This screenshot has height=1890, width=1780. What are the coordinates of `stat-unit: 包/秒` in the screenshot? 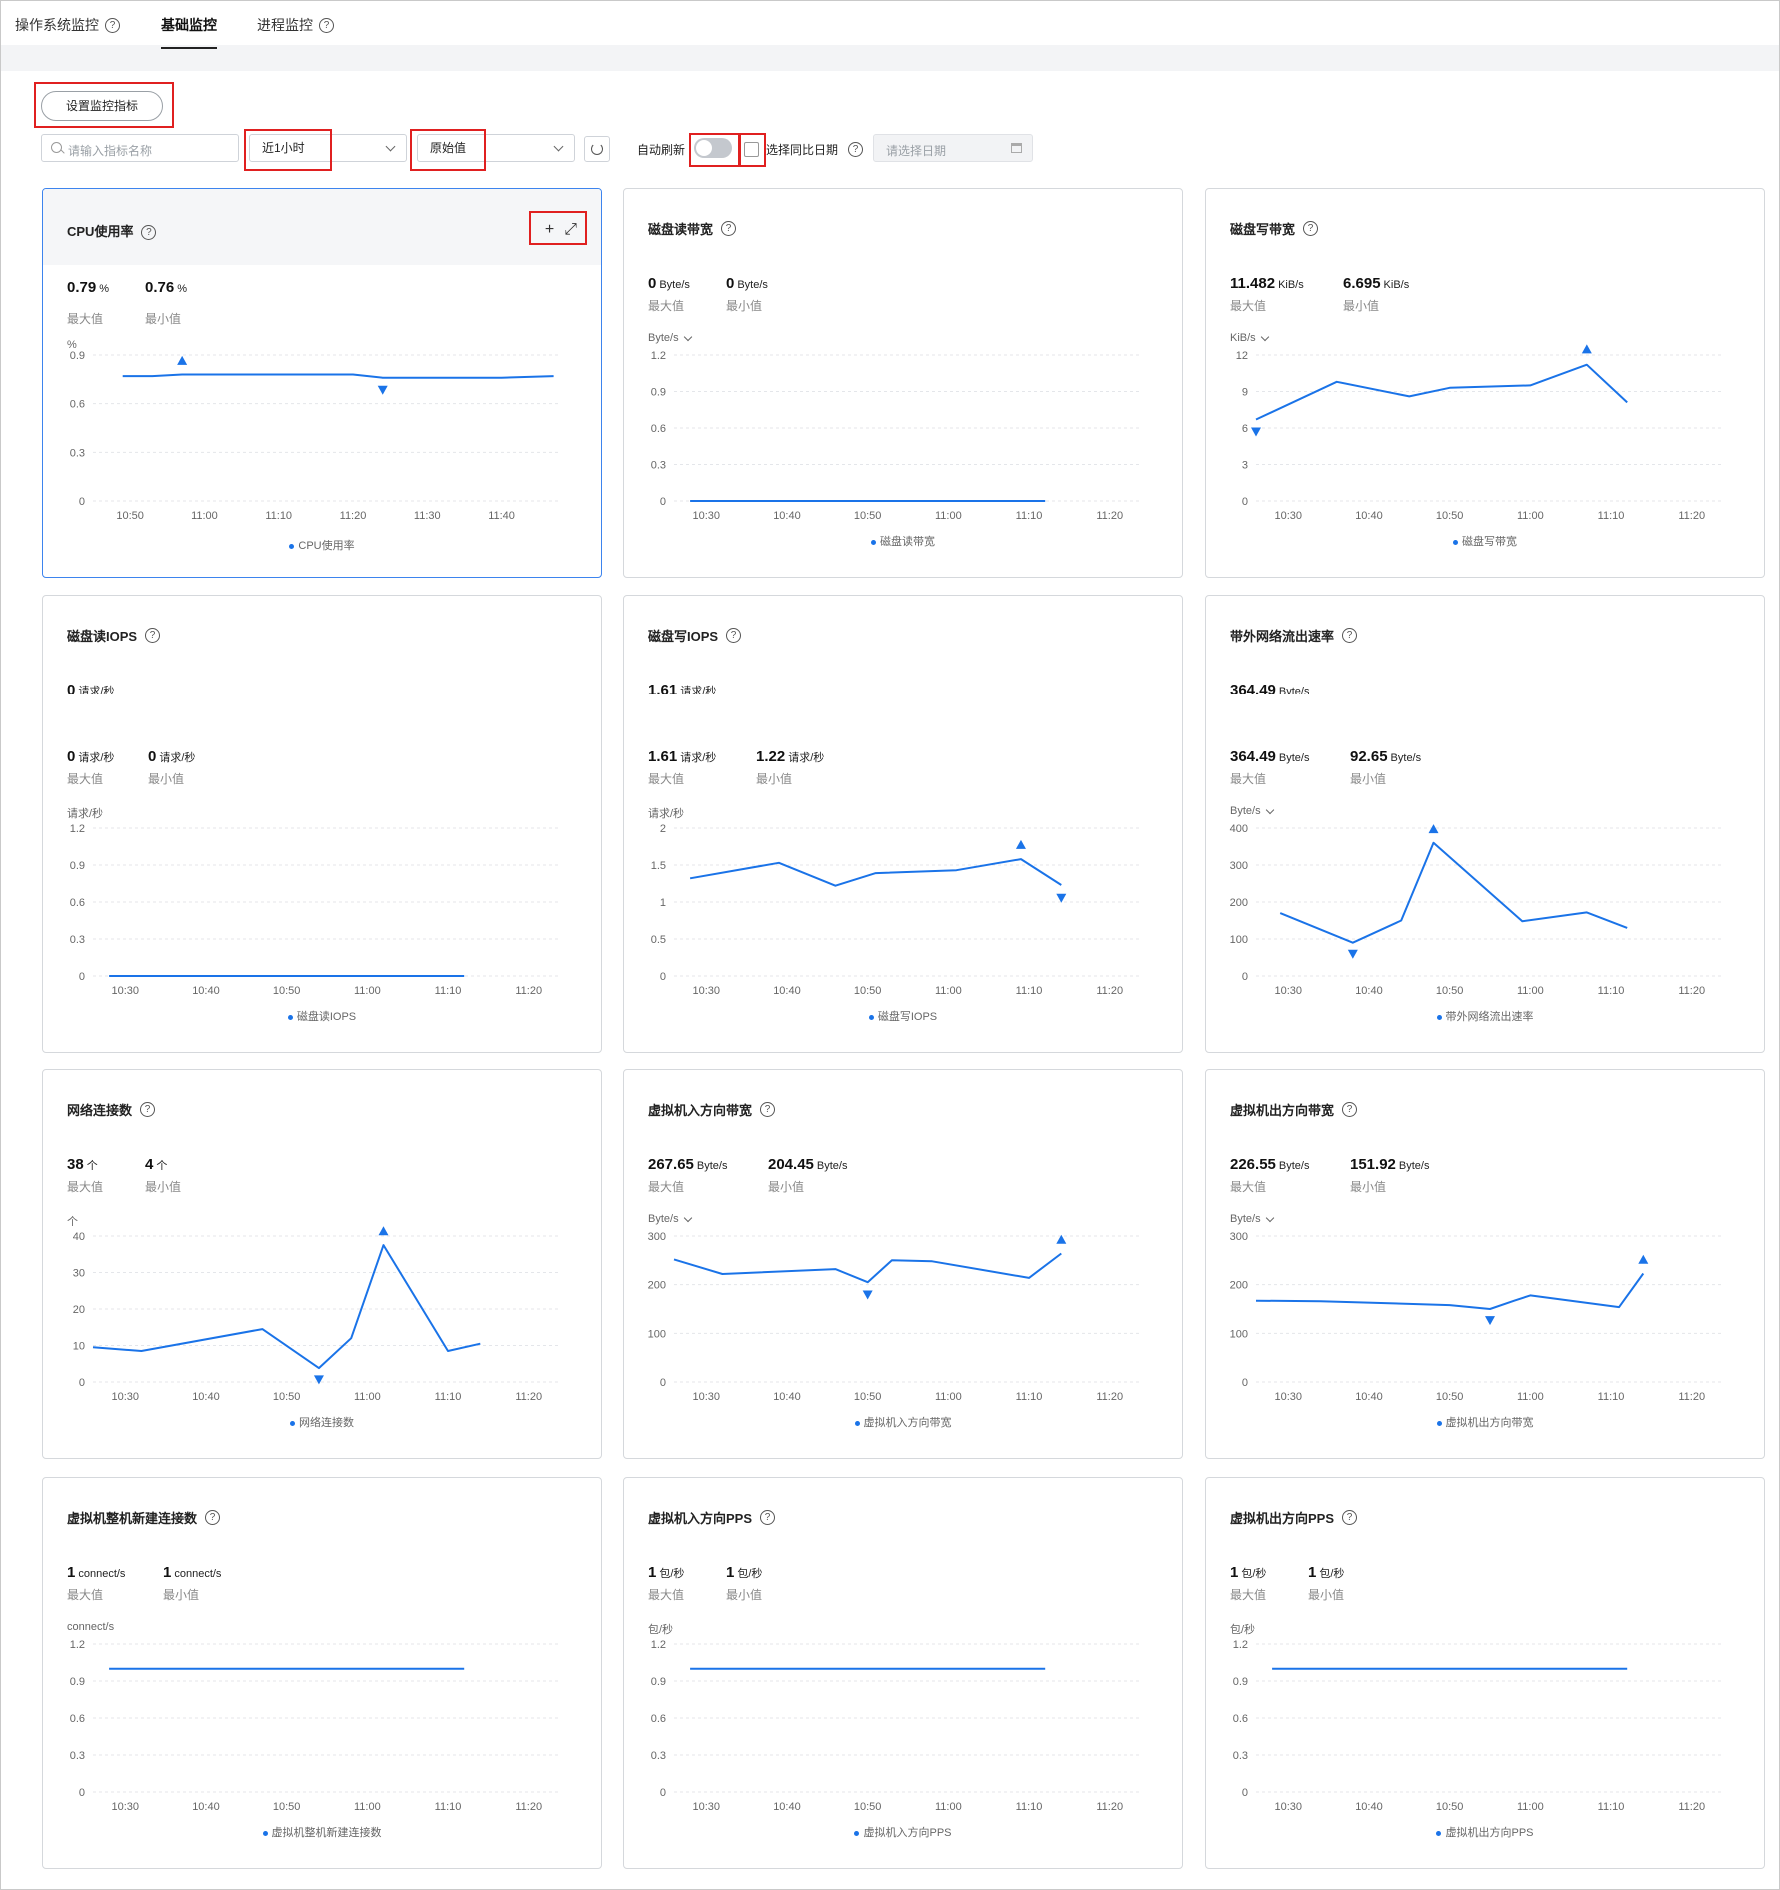 It's located at (1332, 1574).